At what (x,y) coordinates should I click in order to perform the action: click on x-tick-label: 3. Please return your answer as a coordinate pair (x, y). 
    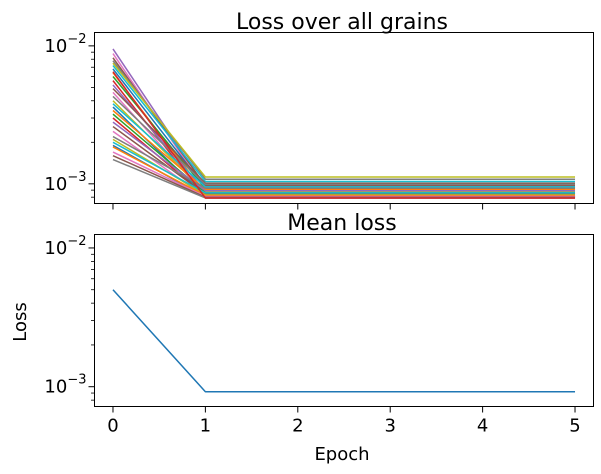
    Looking at the image, I should click on (389, 426).